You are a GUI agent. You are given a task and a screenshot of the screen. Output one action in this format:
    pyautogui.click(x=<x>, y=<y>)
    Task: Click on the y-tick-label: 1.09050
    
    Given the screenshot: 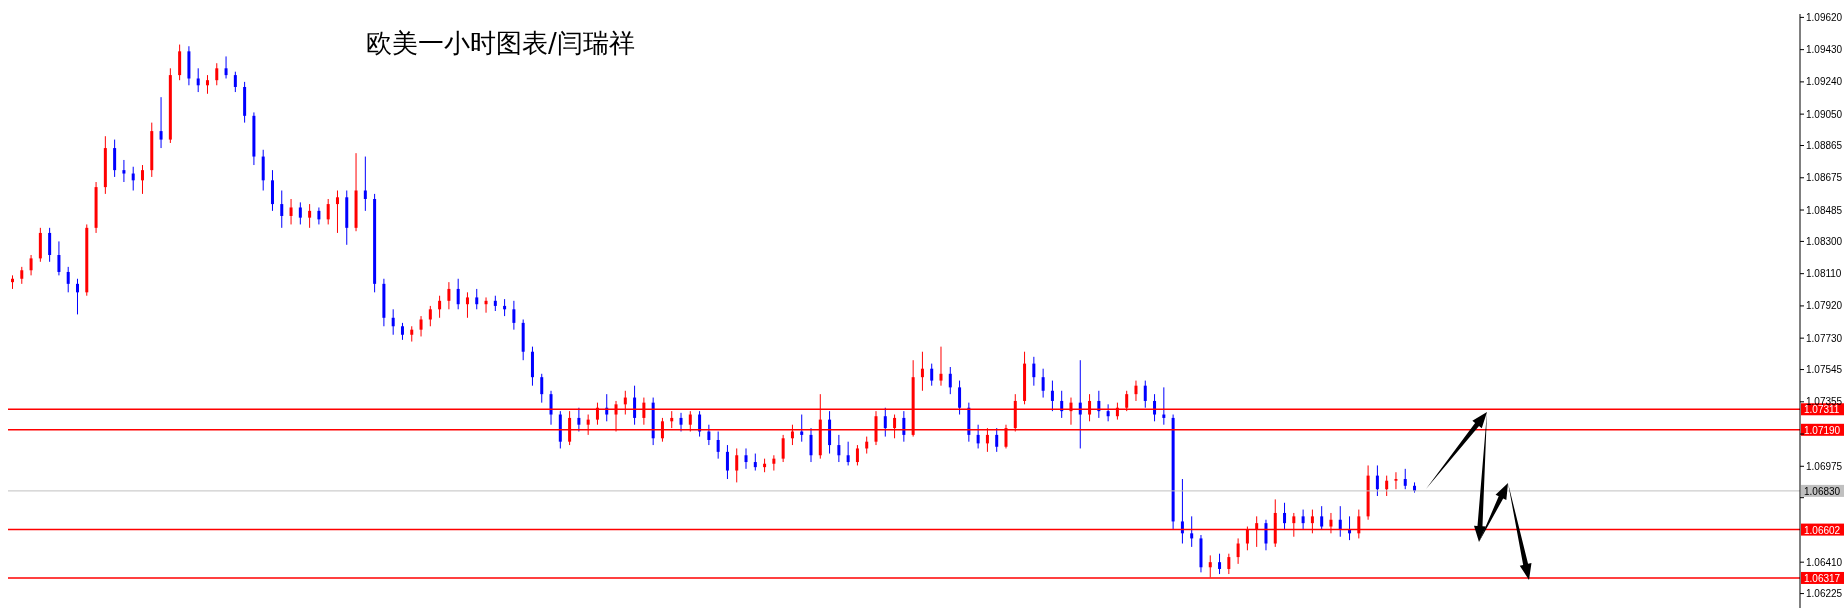 What is the action you would take?
    pyautogui.click(x=1824, y=114)
    